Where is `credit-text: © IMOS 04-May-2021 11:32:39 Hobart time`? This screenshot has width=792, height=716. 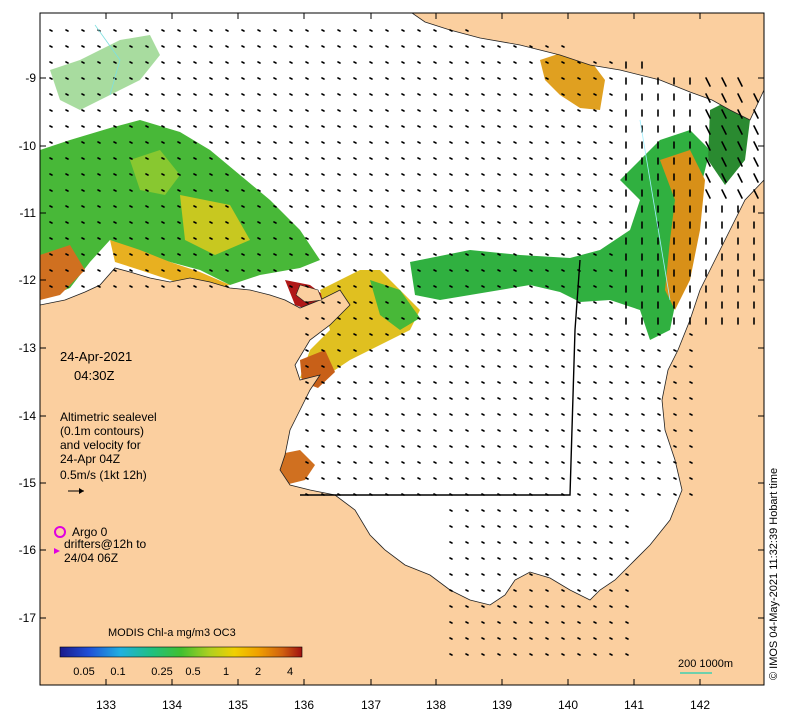
credit-text: © IMOS 04-May-2021 11:32:39 Hobart time is located at coordinates (774, 573).